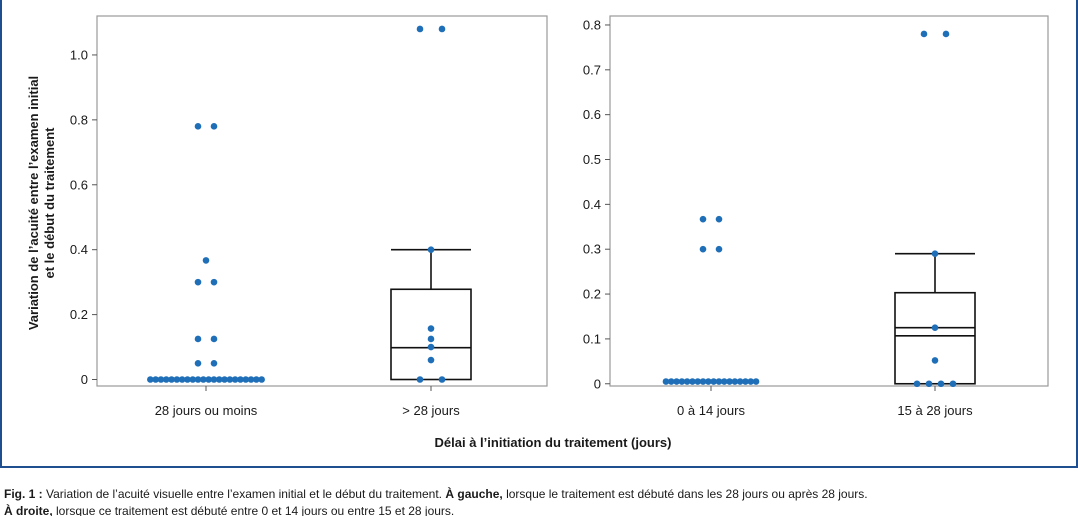 This screenshot has height=516, width=1078. I want to click on y-tick-label: 0.3, so click(592, 249).